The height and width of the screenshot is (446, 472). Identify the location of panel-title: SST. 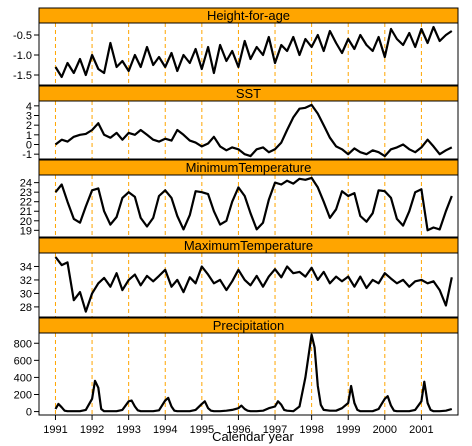
(248, 93).